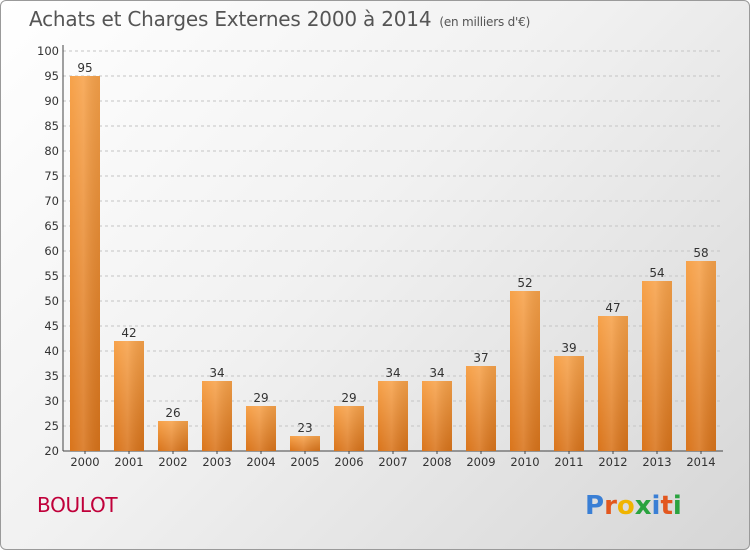  What do you see at coordinates (348, 398) in the screenshot?
I see `value-label-2006: 29` at bounding box center [348, 398].